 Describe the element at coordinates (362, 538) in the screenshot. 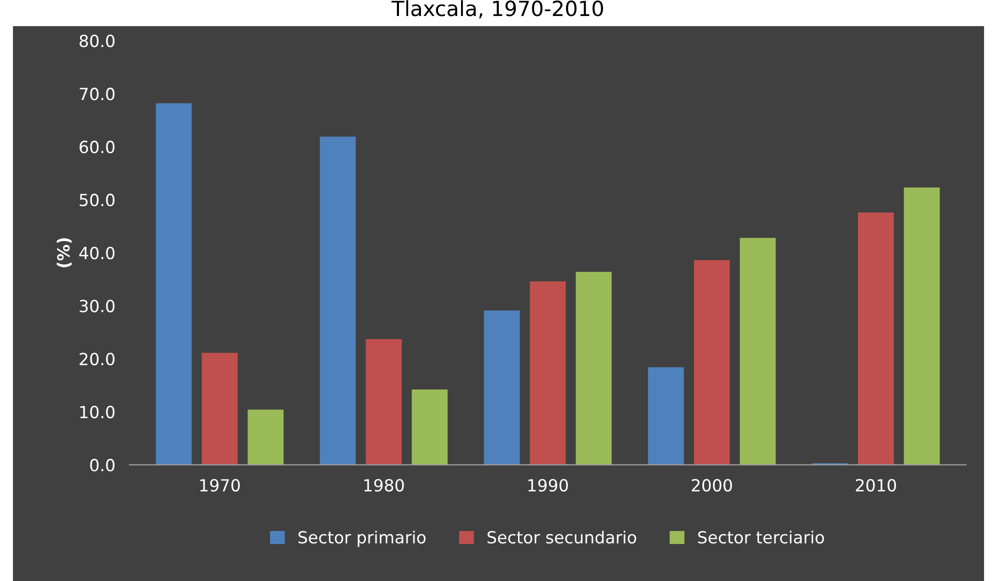

I see `legend-label: Sector primario` at that location.